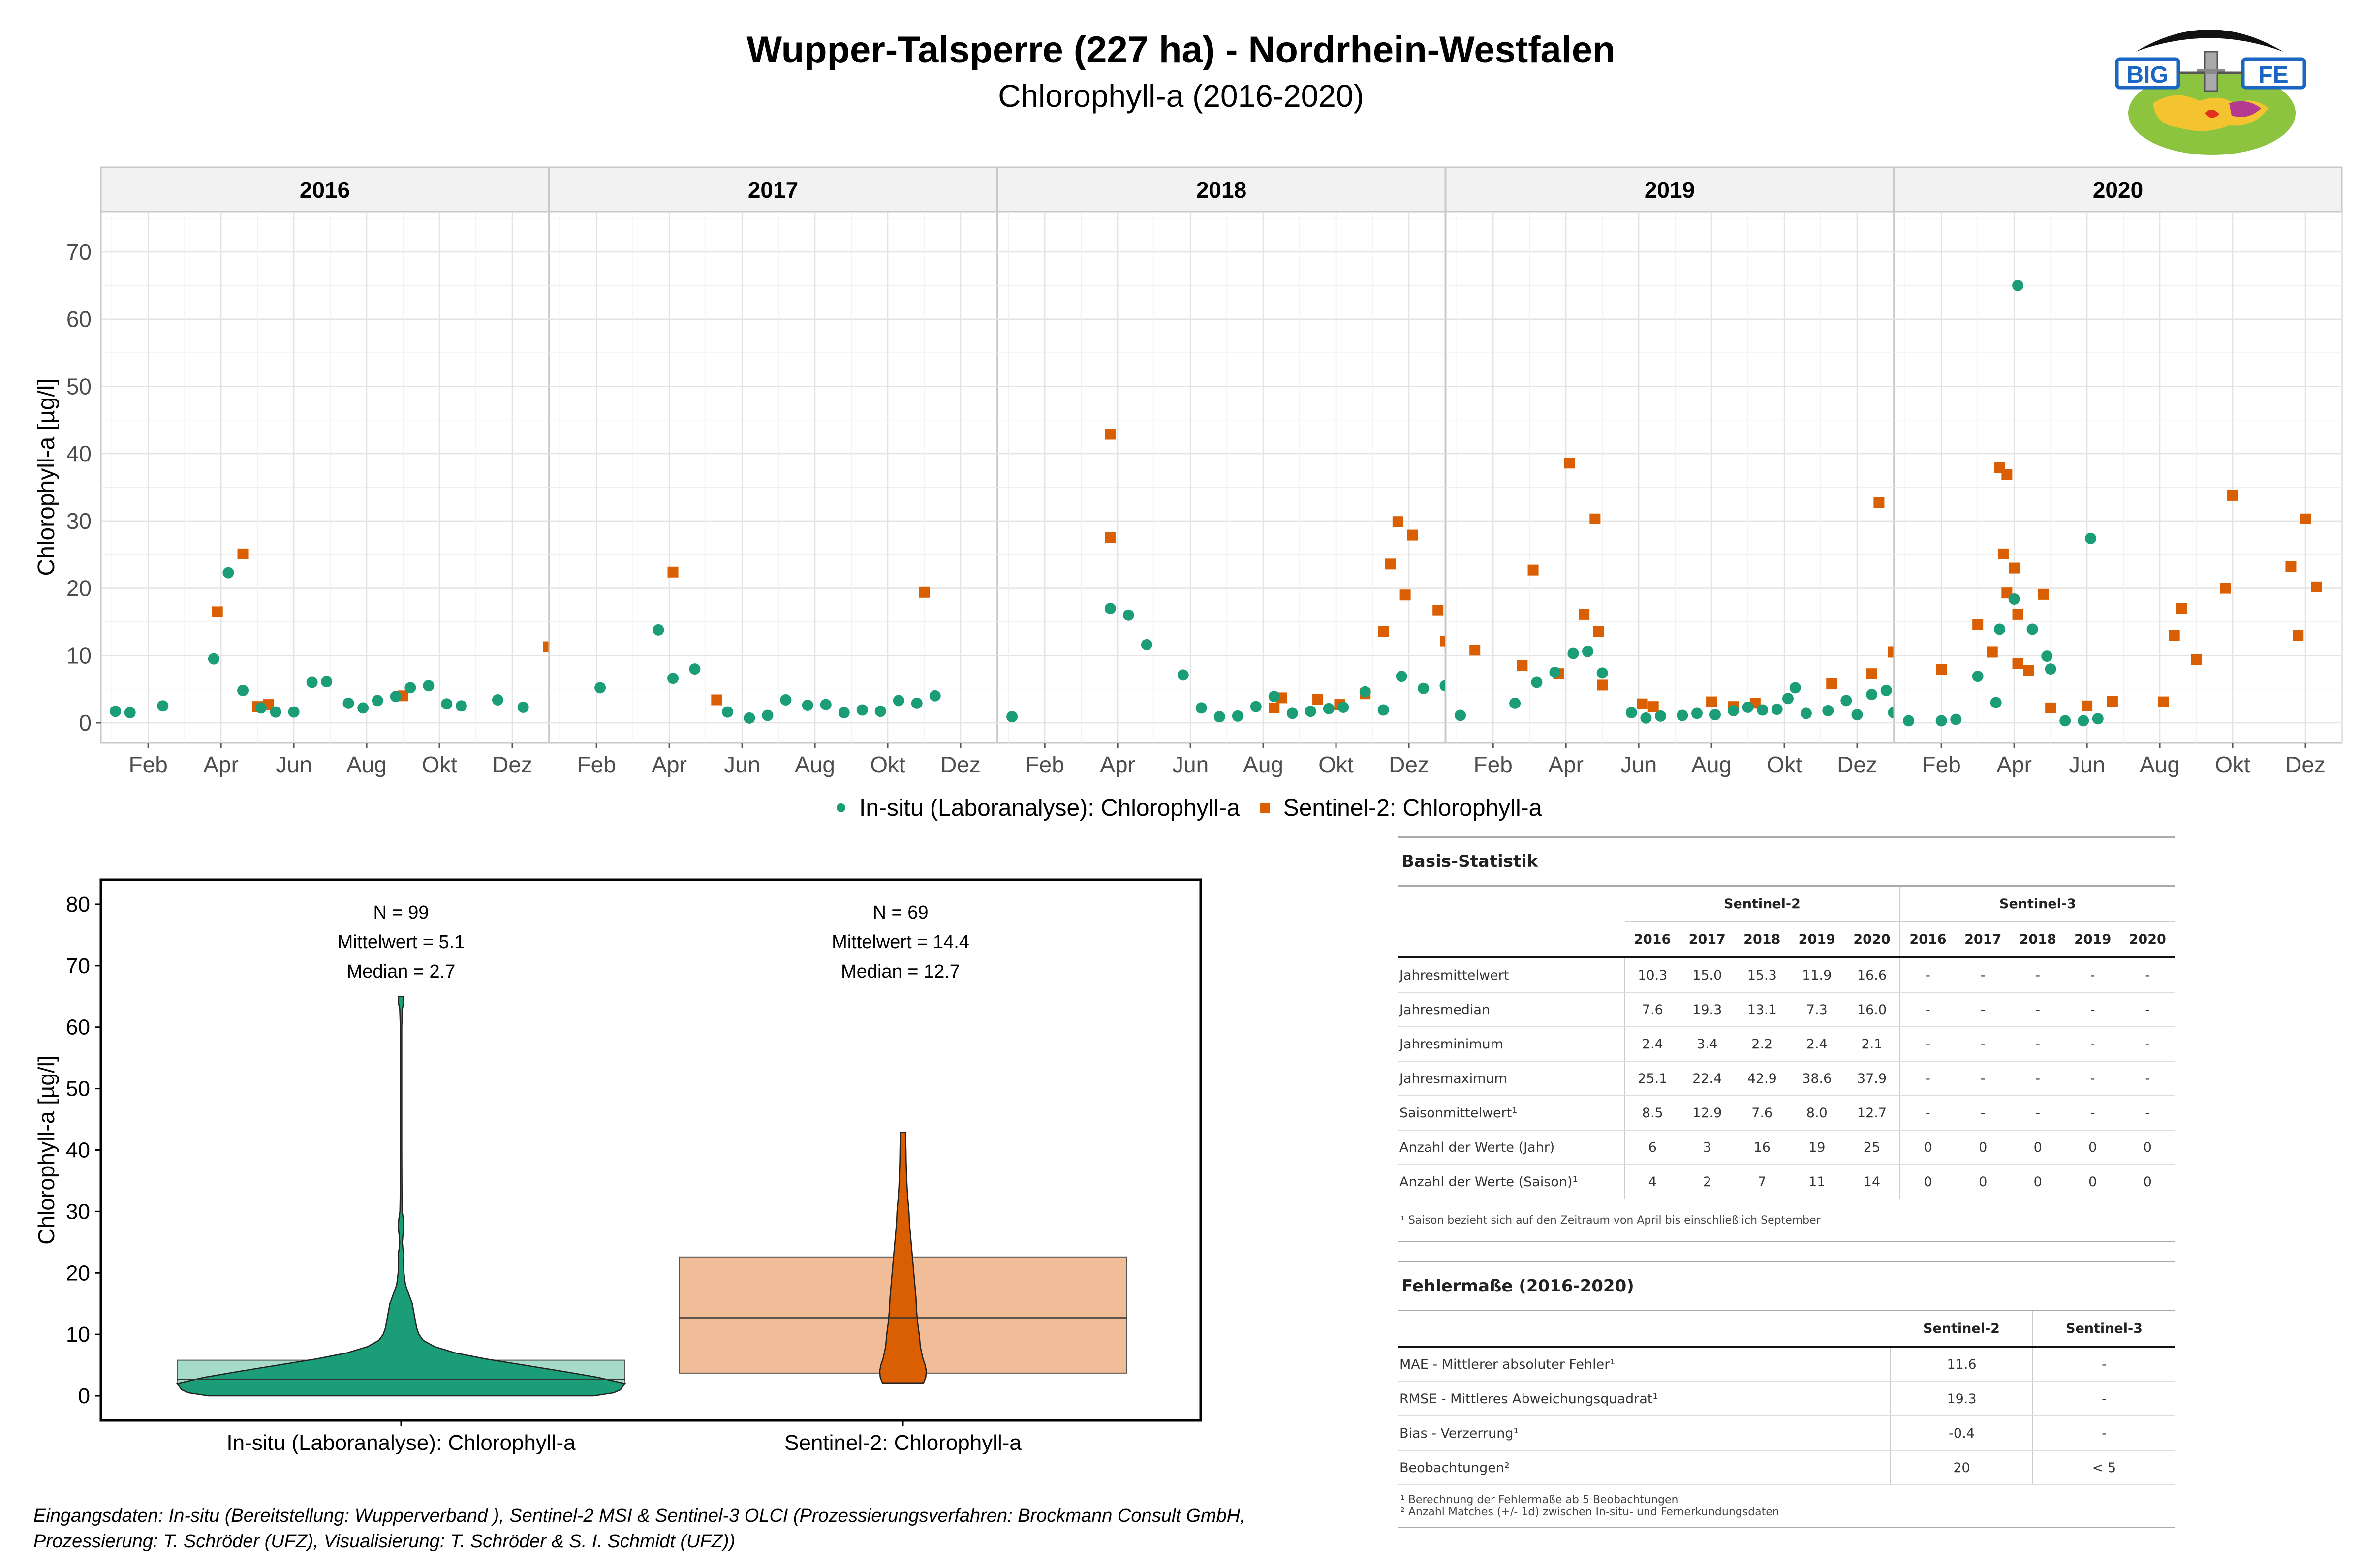 Image resolution: width=2362 pixels, height=1568 pixels. What do you see at coordinates (78, 905) in the screenshot?
I see `violin-y-tick-label: 80` at bounding box center [78, 905].